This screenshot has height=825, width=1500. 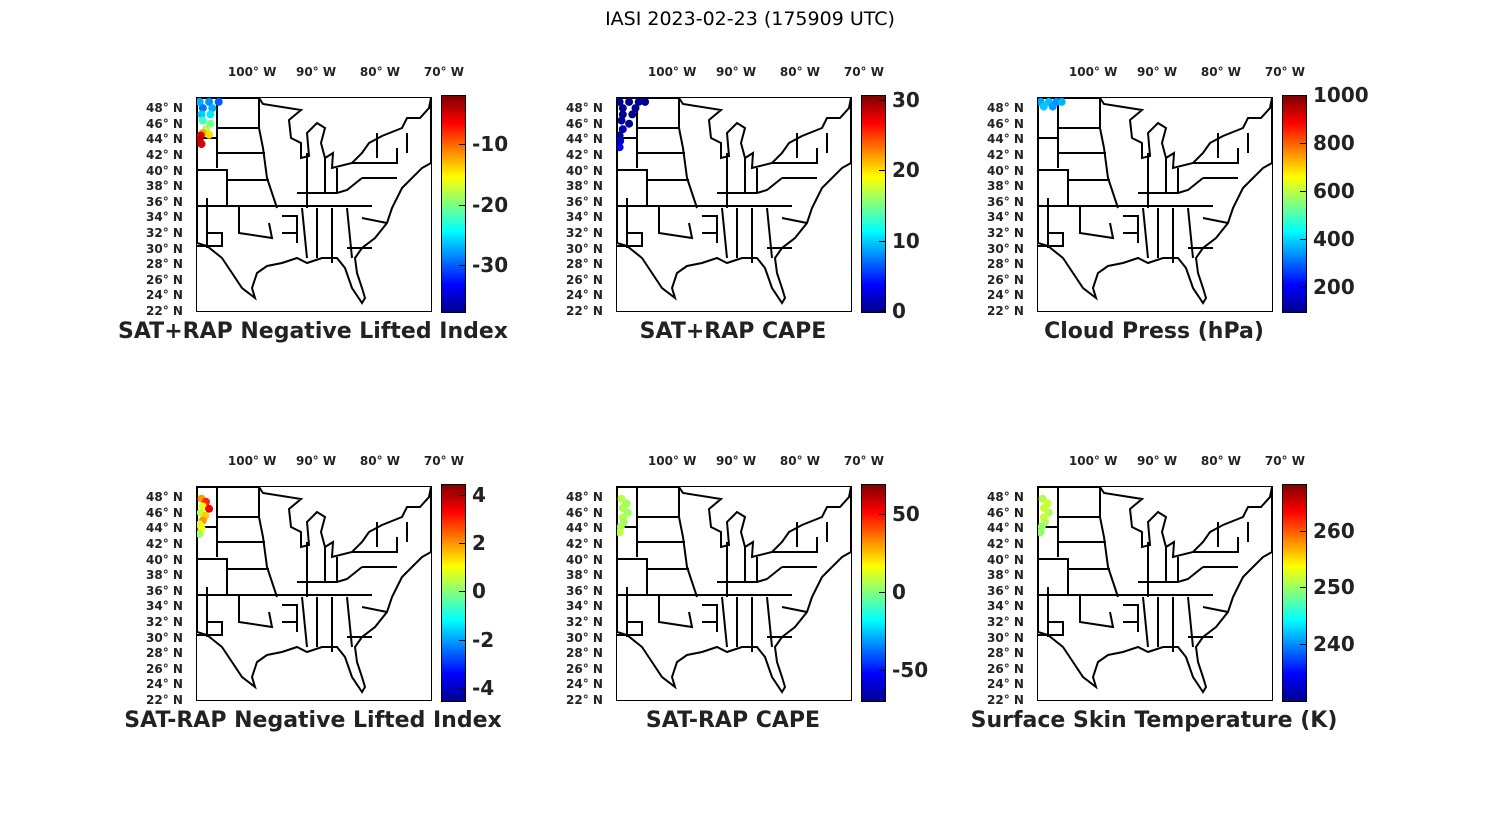 I want to click on colorbar-tick-label: 20, so click(x=906, y=170).